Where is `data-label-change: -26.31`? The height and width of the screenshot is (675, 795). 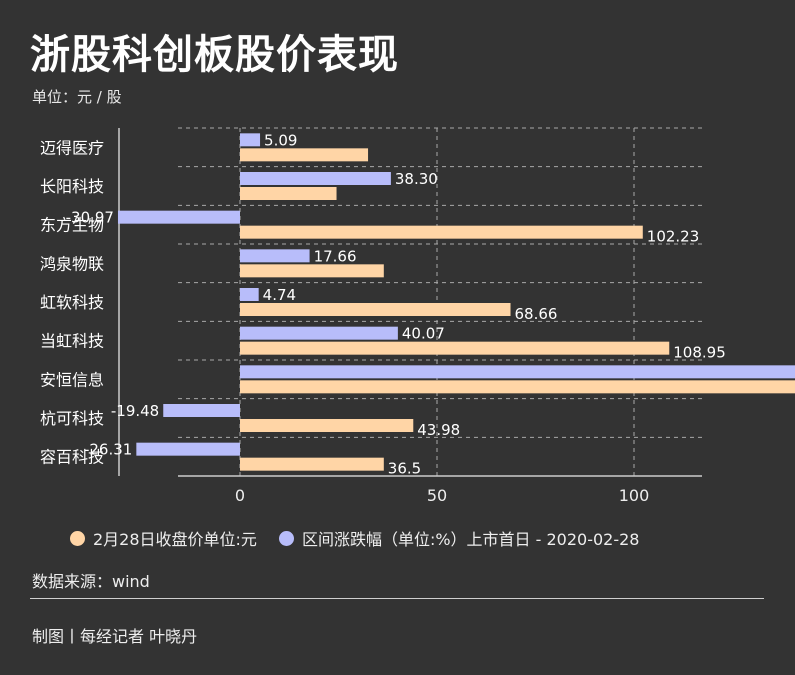
data-label-change: -26.31 is located at coordinates (108, 450).